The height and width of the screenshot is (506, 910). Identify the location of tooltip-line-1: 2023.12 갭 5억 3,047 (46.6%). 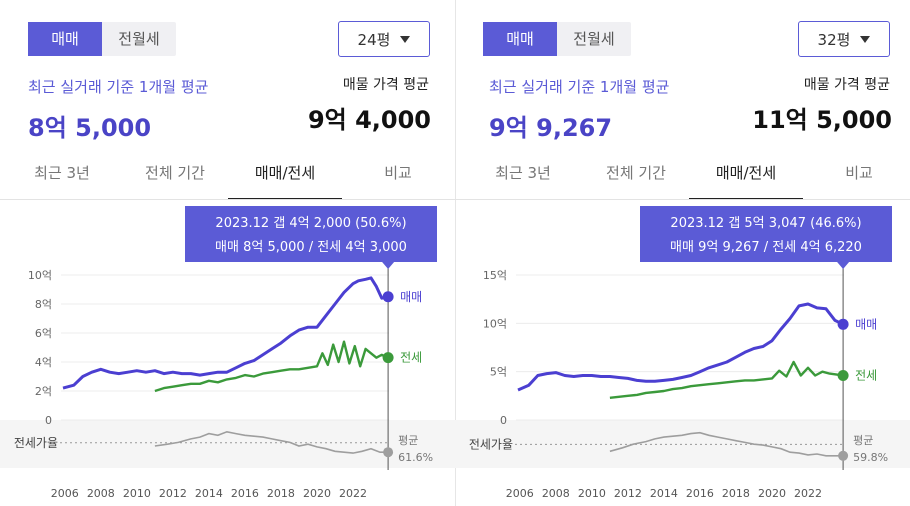
(765, 223).